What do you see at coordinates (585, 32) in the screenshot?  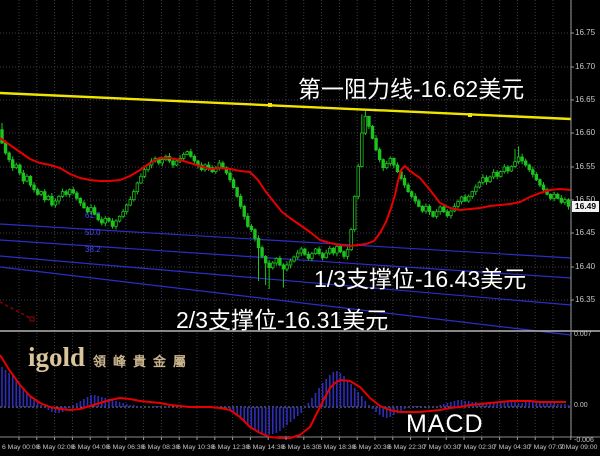 I see `price-axis-label: 16.75` at bounding box center [585, 32].